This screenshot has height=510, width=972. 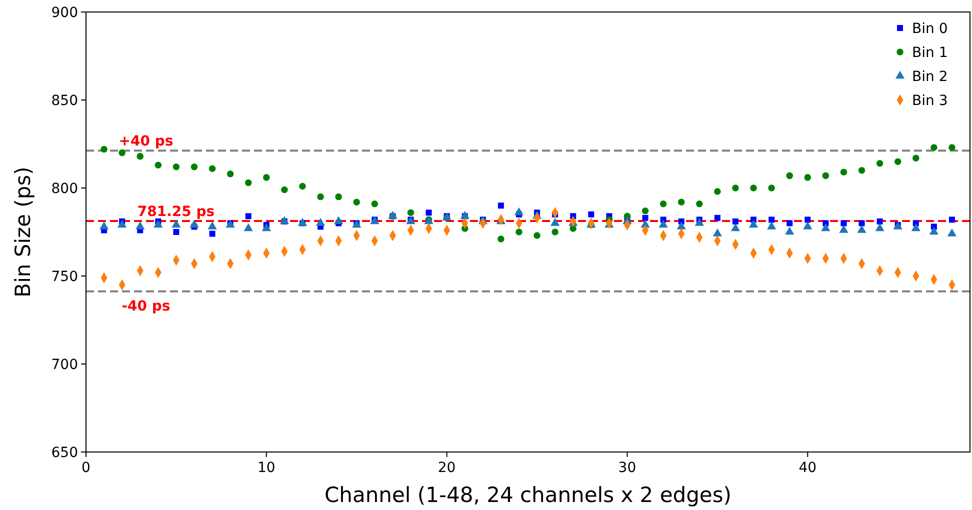 What do you see at coordinates (64, 365) in the screenshot?
I see `y-tick-label: 700` at bounding box center [64, 365].